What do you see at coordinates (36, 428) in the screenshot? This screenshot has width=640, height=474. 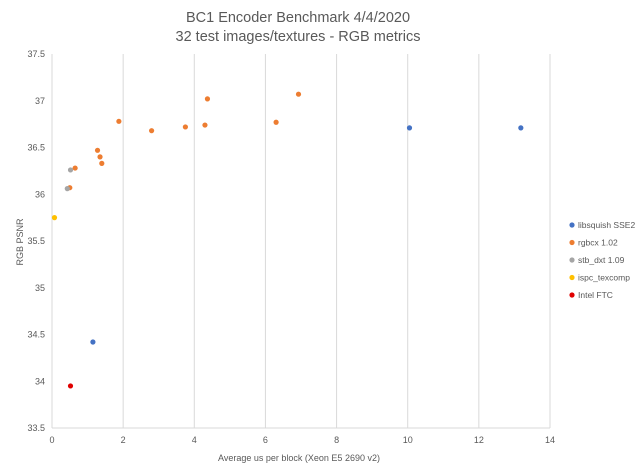 I see `y-tick-label: 33.5` at bounding box center [36, 428].